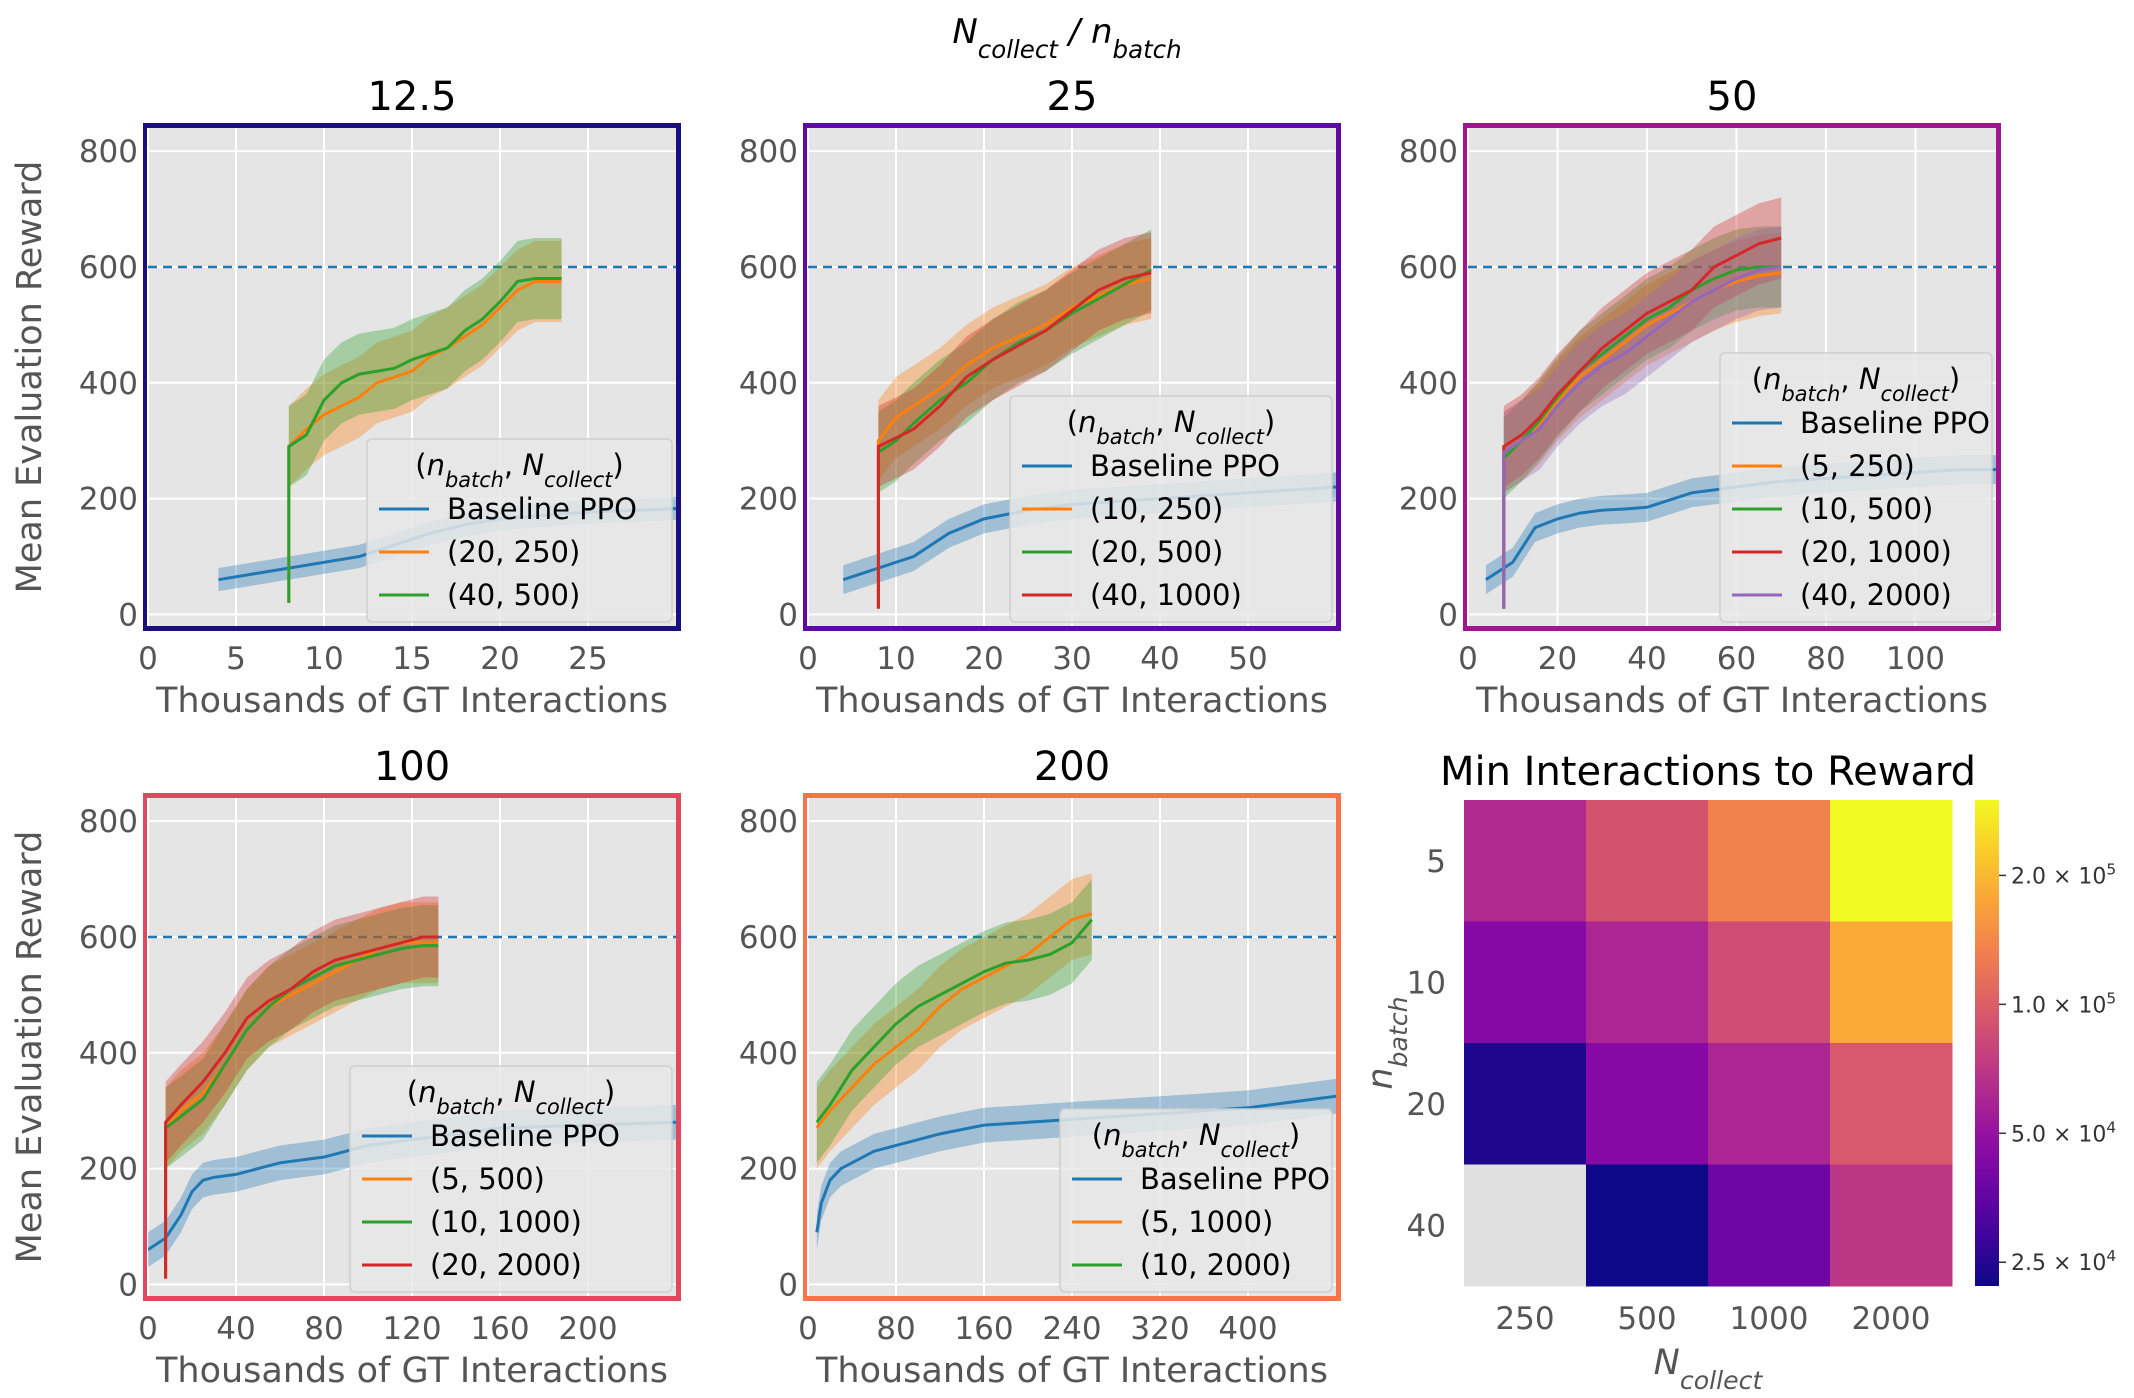 This screenshot has width=2134, height=1398. I want to click on x-tick-label: 0, so click(808, 1329).